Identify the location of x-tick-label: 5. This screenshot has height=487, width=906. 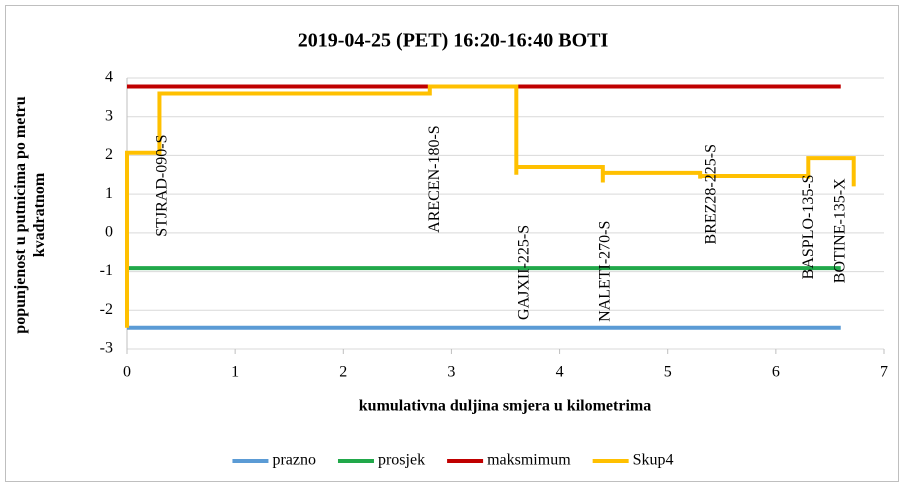
(668, 372).